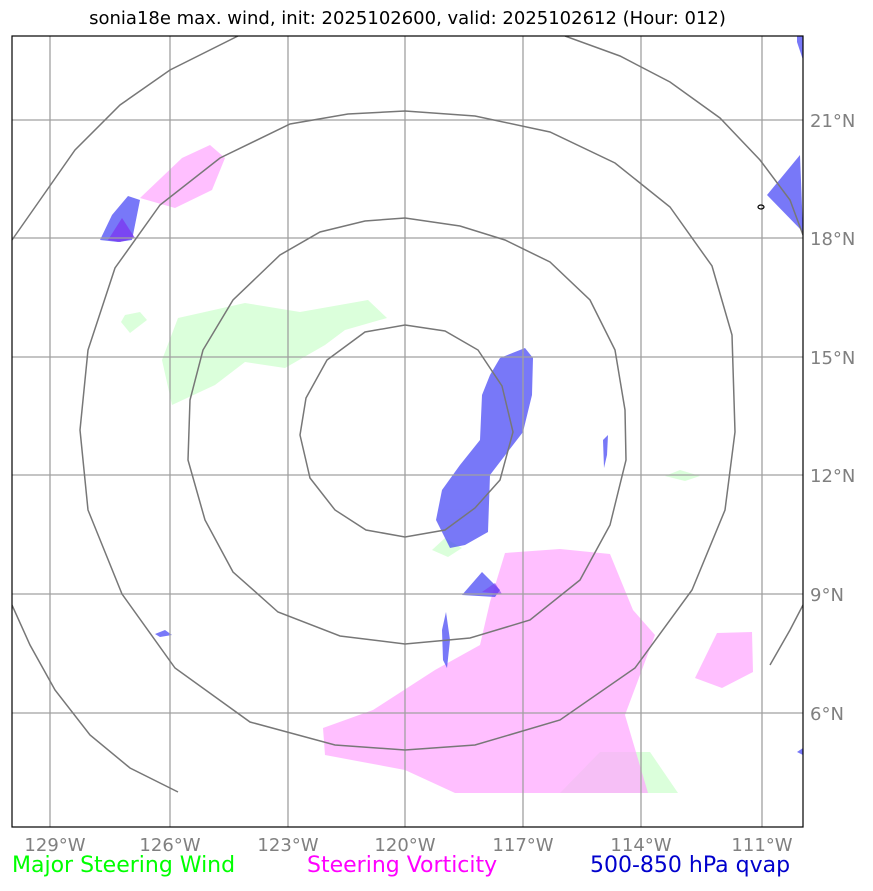 The width and height of the screenshot is (873, 891). What do you see at coordinates (54, 845) in the screenshot?
I see `lon-label: 129°W` at bounding box center [54, 845].